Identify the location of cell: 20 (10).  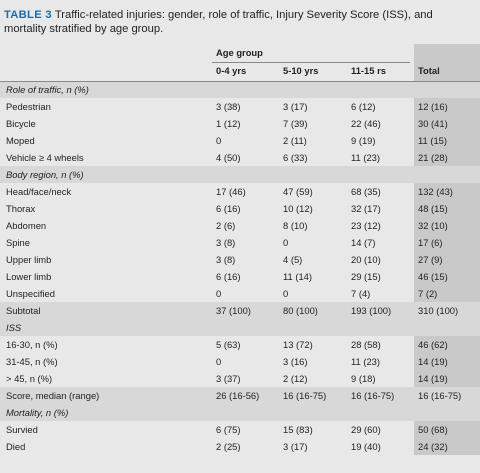
(366, 259).